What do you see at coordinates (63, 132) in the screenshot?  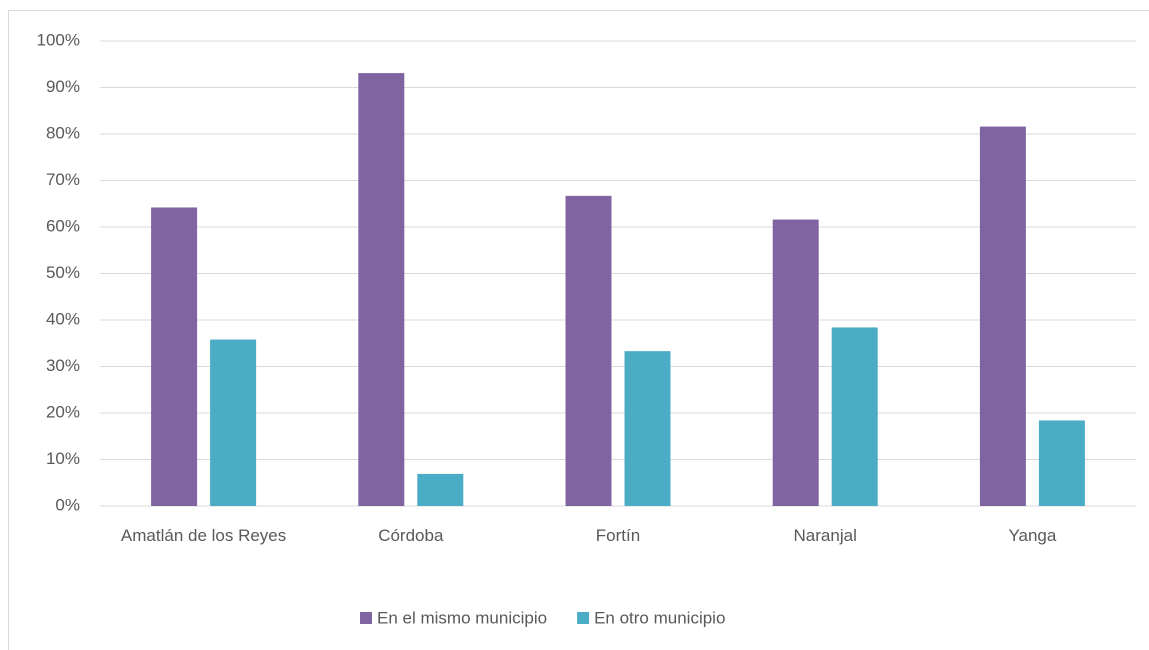 I see `y-tick-label: 80%` at bounding box center [63, 132].